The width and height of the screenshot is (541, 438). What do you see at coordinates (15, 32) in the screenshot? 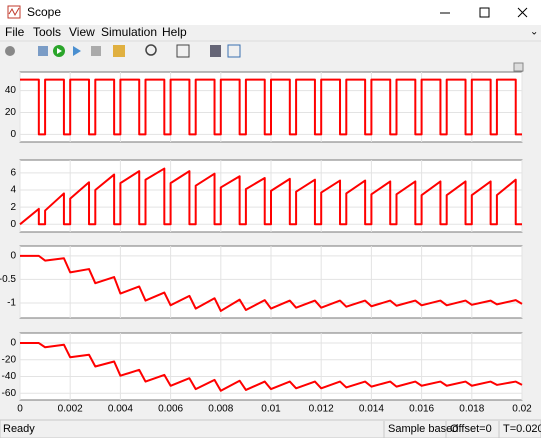
I see `menu-item: File` at bounding box center [15, 32].